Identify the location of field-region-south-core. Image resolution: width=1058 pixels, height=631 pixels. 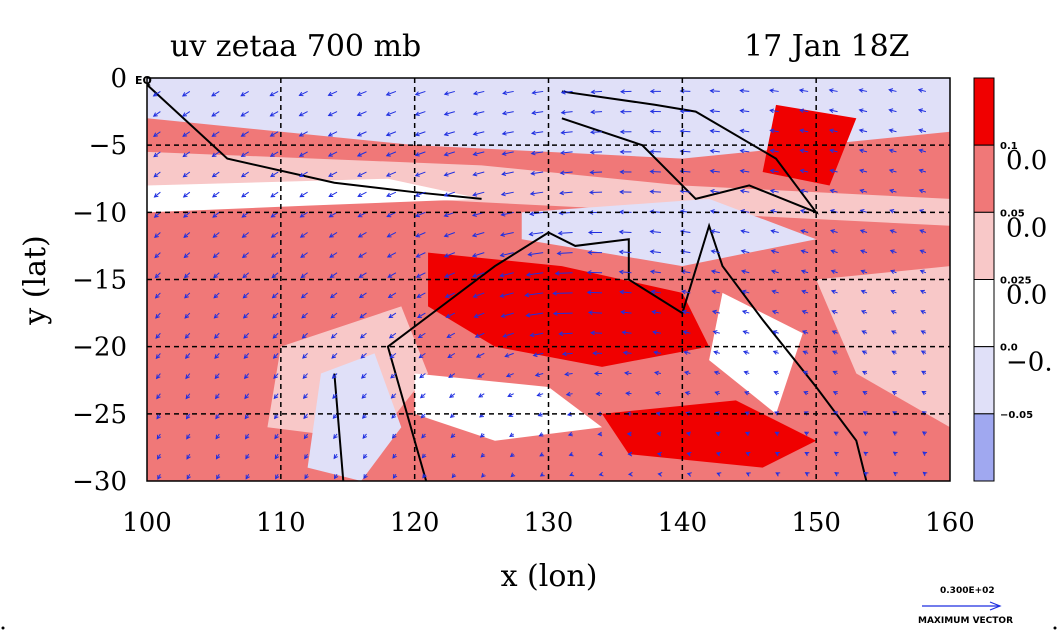
(709, 434).